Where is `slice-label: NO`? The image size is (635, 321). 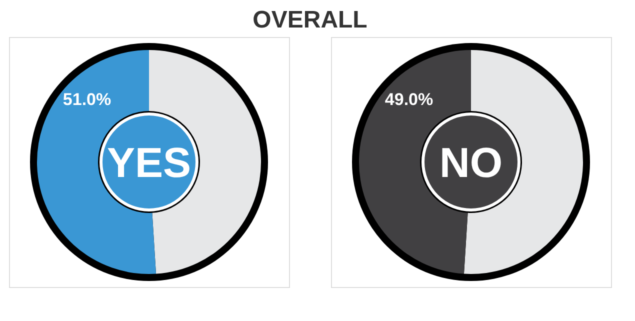 slice-label: NO is located at coordinates (471, 162).